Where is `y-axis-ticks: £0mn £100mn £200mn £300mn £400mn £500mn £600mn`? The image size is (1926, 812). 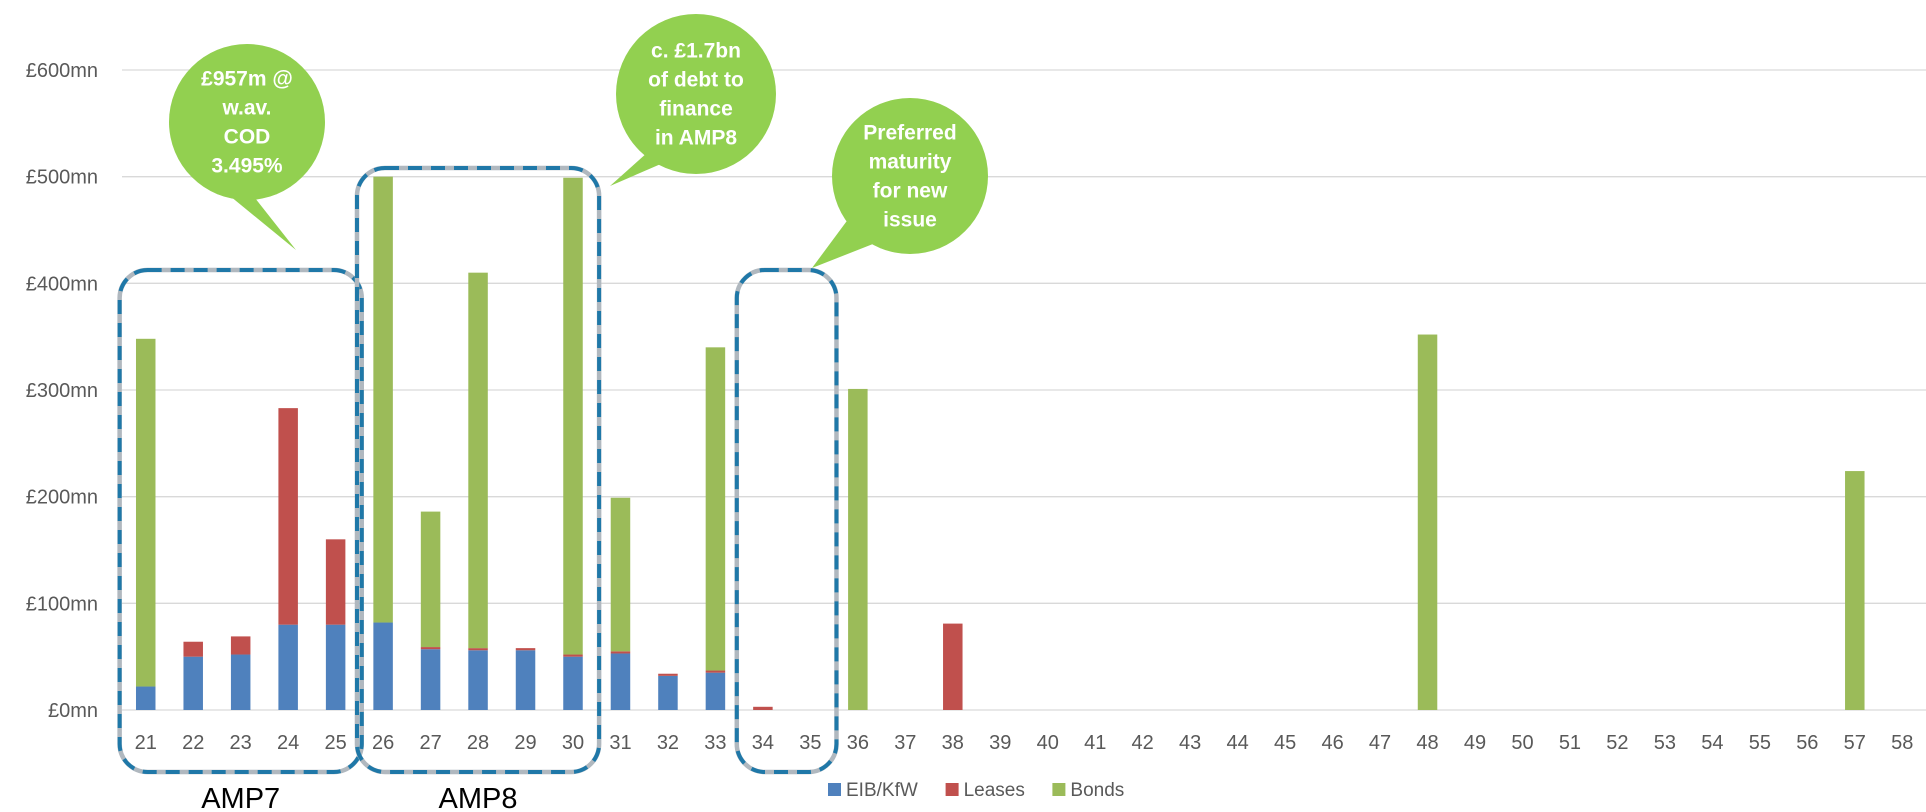
y-axis-ticks: £0mn £100mn £200mn £300mn £400mn £500mn £600mn is located at coordinates (62, 391).